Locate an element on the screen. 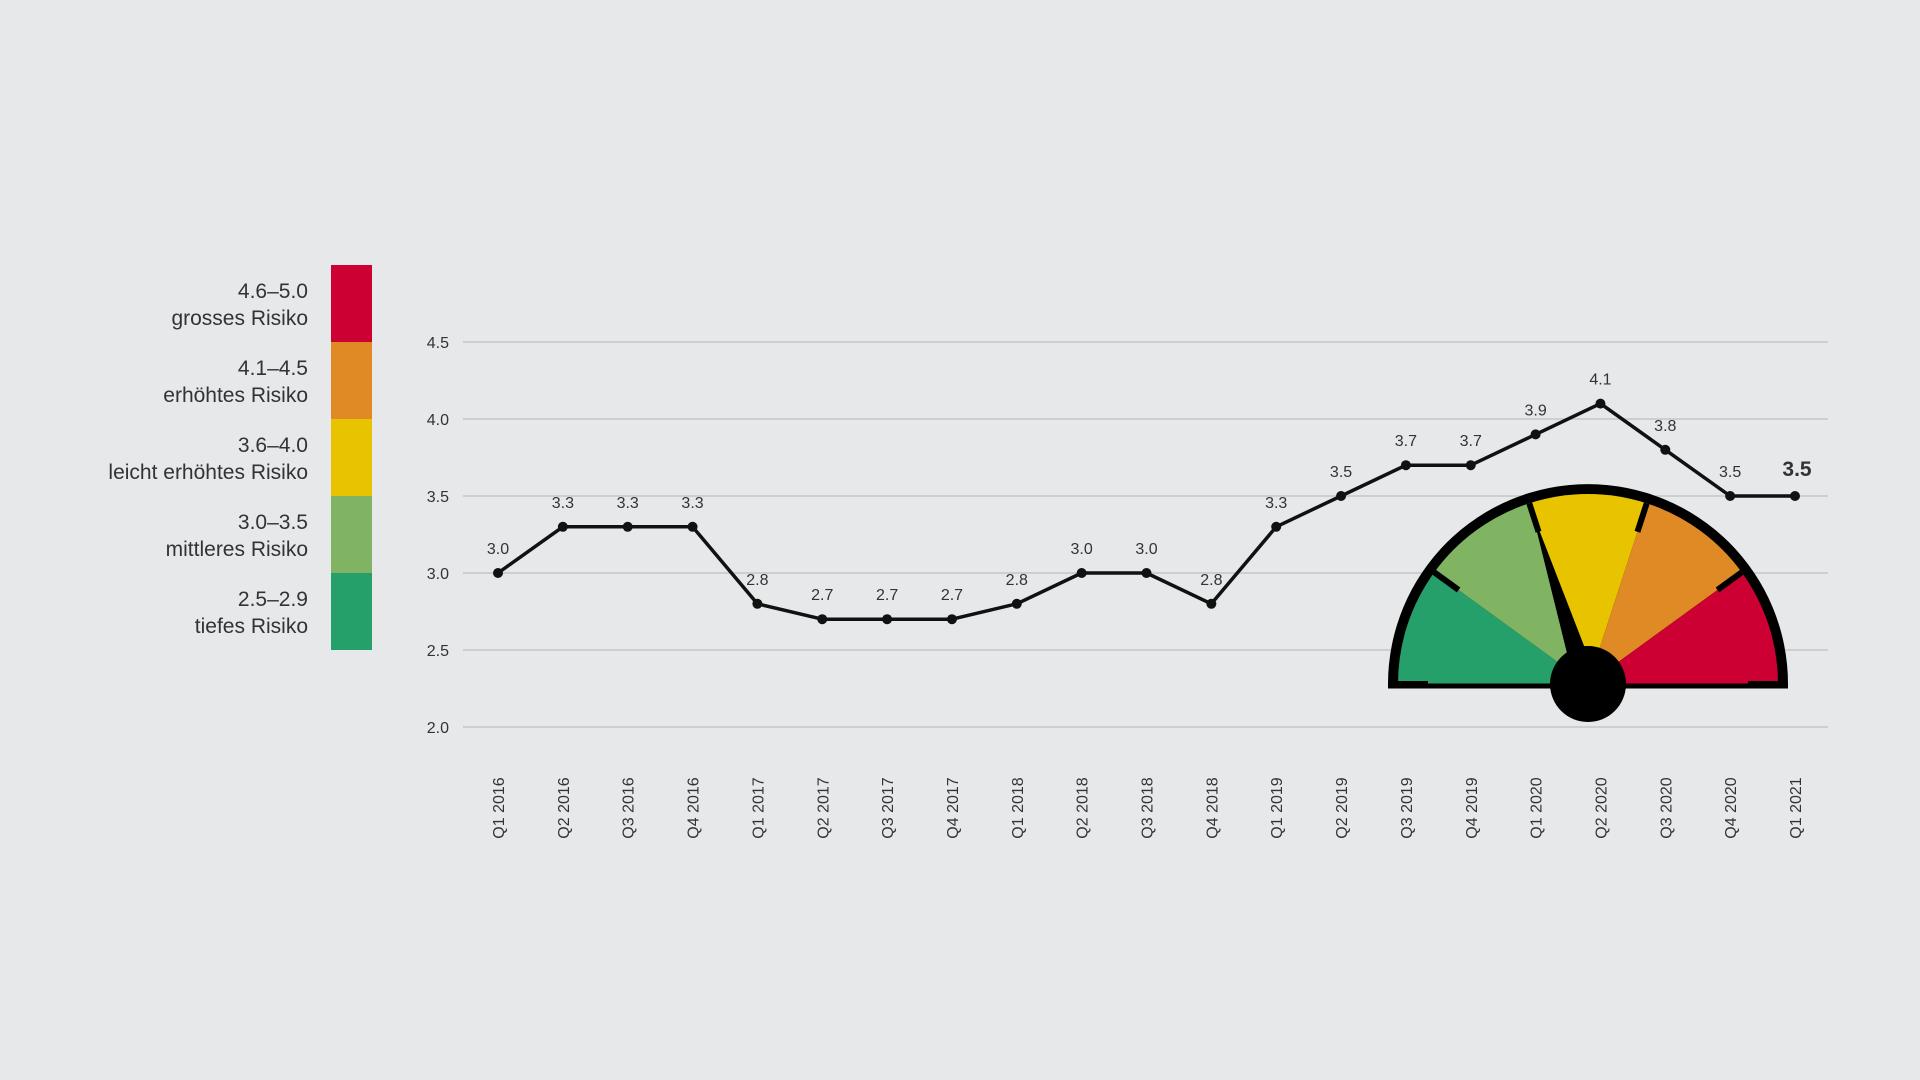  x-tick-label: Q3 2020 is located at coordinates (1666, 807).